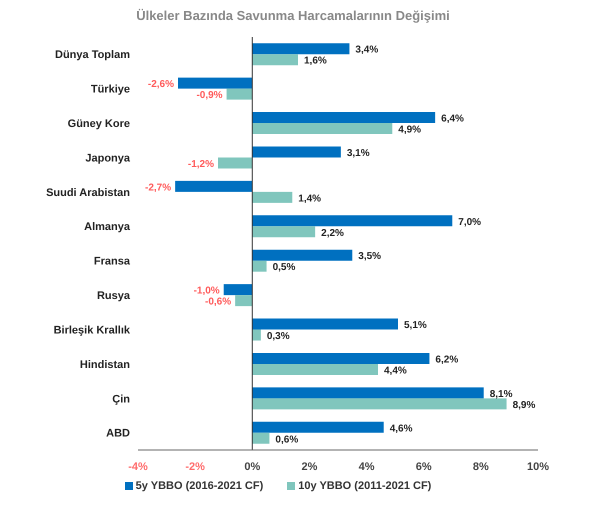 This screenshot has height=509, width=589. Describe the element at coordinates (99, 124) in the screenshot. I see `y-tick-label: Güney Kore` at that location.